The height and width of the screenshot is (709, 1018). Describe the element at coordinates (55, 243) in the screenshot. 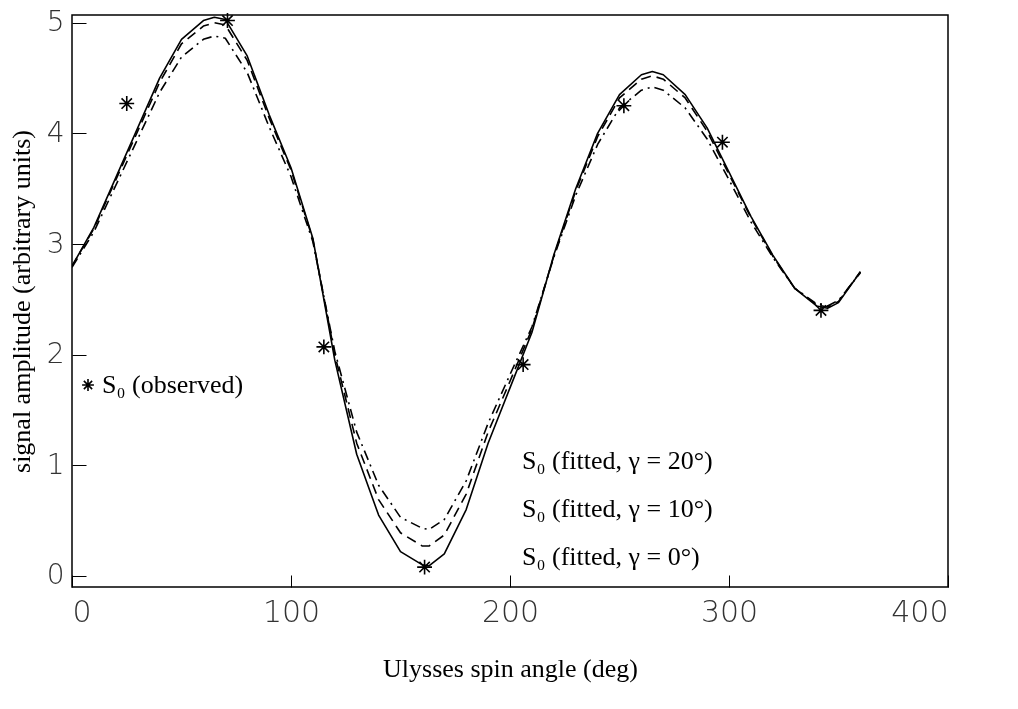

I see `y-tick-label: 3` at that location.